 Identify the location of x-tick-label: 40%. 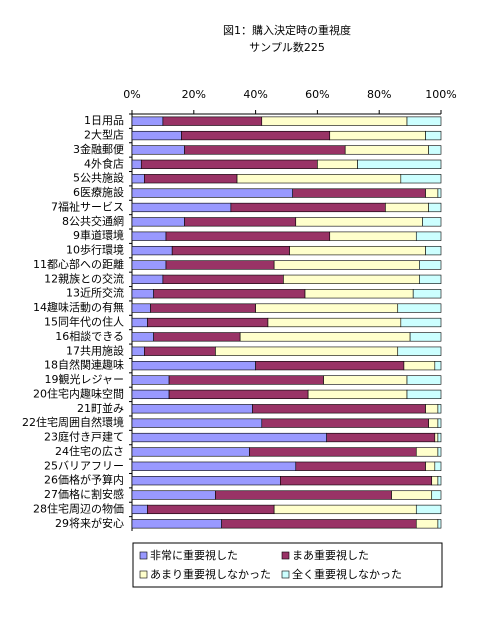
(255, 94).